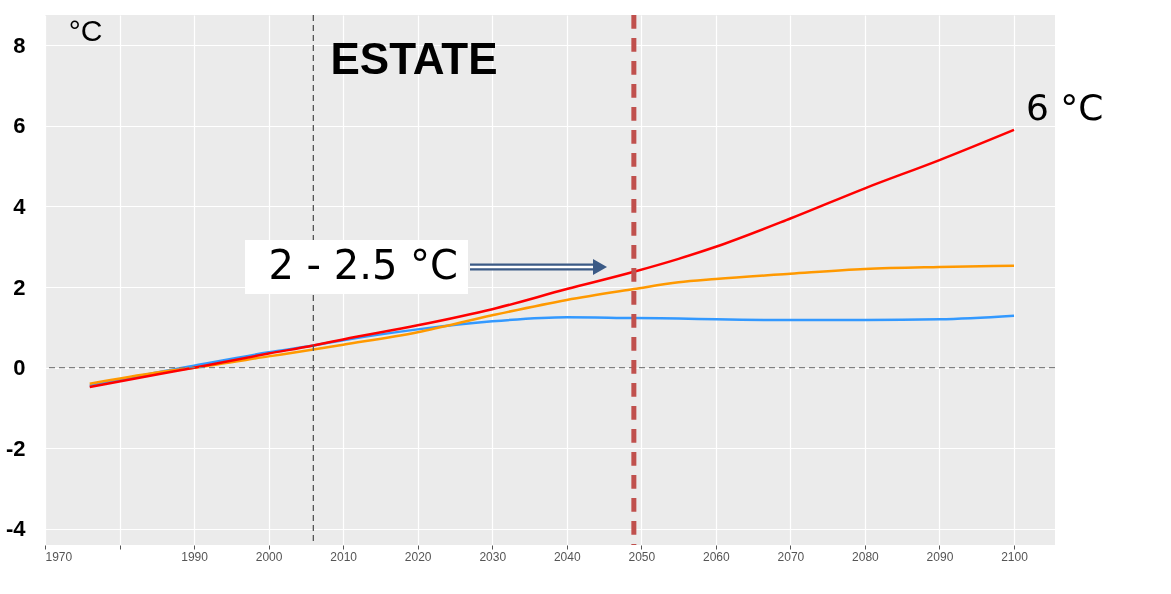 The width and height of the screenshot is (1171, 594). What do you see at coordinates (19, 45) in the screenshot?
I see `y-tick-label: 8` at bounding box center [19, 45].